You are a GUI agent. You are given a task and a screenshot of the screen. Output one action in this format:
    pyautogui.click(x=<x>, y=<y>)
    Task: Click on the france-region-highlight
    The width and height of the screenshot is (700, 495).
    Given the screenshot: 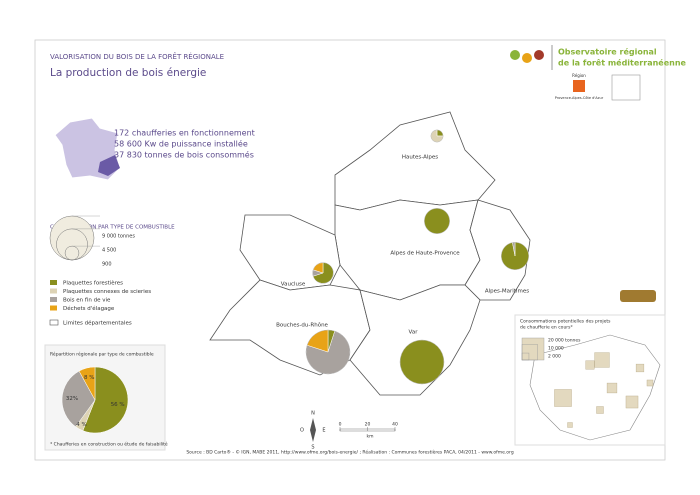 What is the action you would take?
    pyautogui.click(x=109, y=165)
    